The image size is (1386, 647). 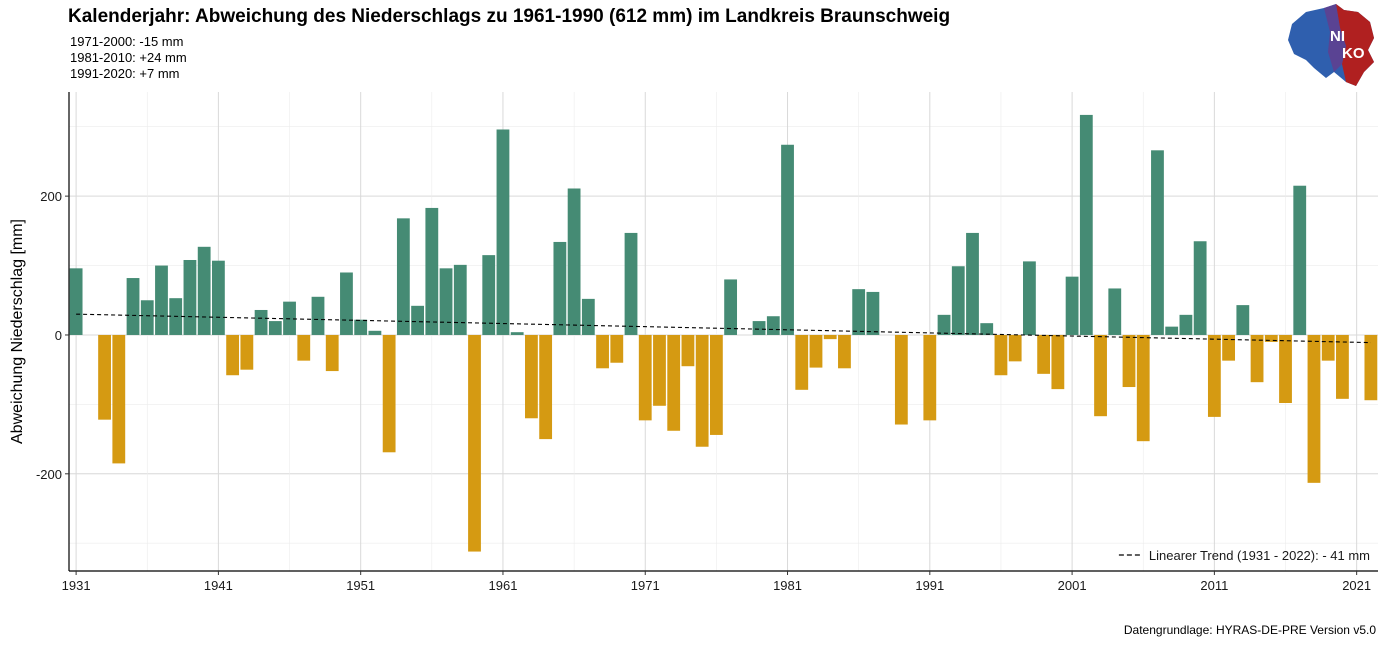 What do you see at coordinates (304, 347) in the screenshot?
I see `bar-1947` at bounding box center [304, 347].